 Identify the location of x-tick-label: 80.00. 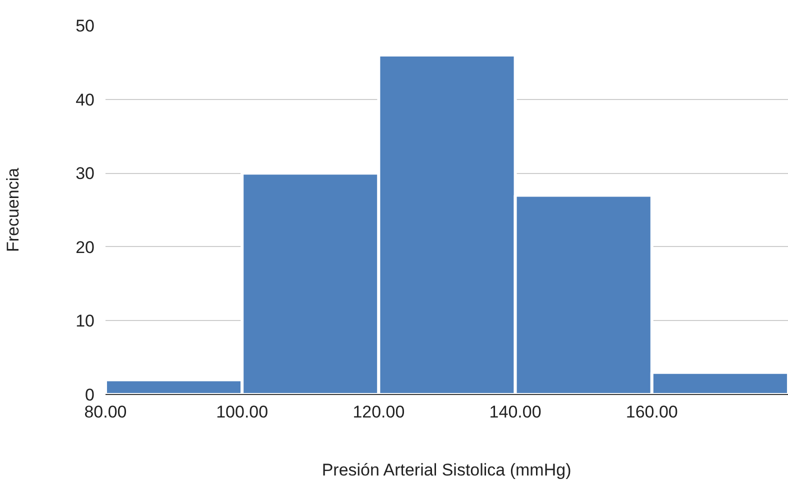
(105, 412).